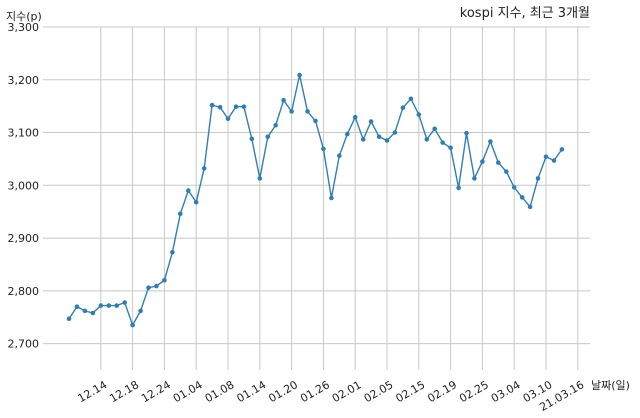 The height and width of the screenshot is (418, 640). Describe the element at coordinates (525, 13) in the screenshot. I see `chart-title: kospi 지수, 최근 3개월` at that location.